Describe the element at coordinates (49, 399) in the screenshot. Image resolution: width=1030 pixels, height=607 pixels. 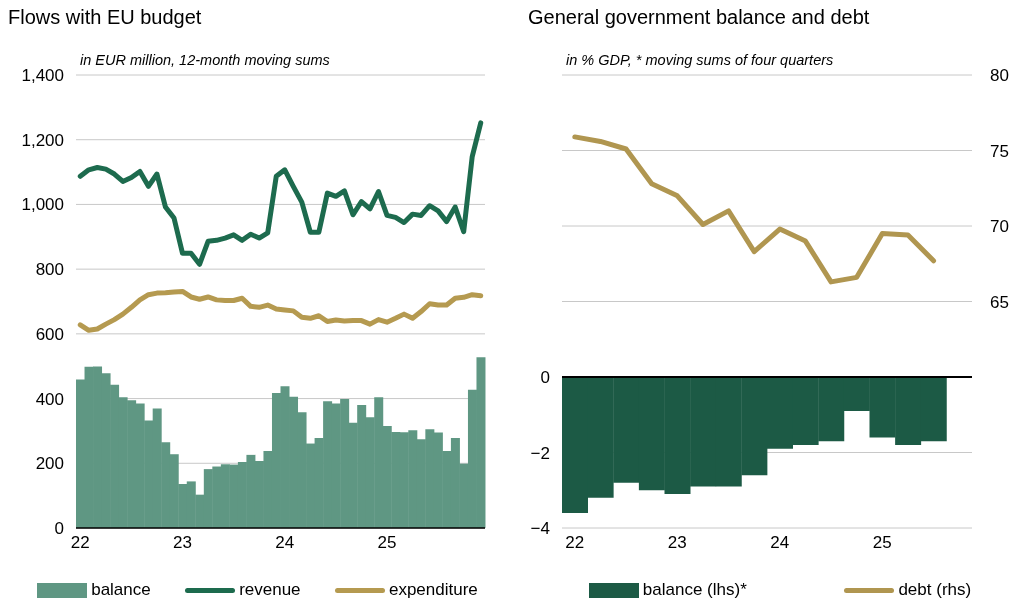
I see `y-tick-label: 400` at that location.